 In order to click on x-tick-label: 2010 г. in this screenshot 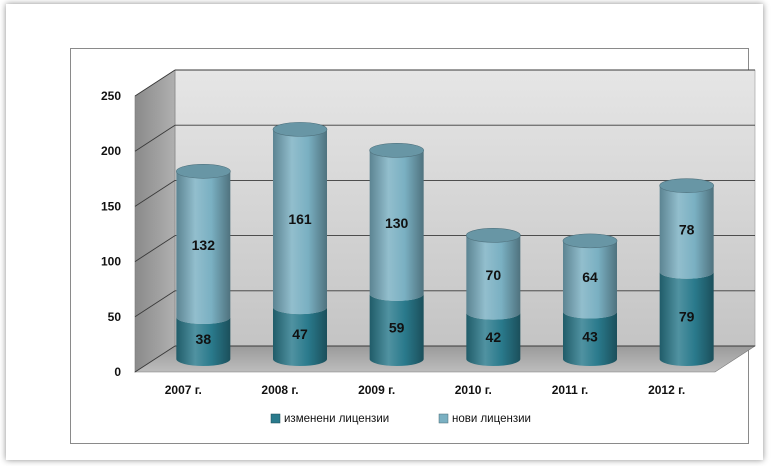, I will do `click(473, 390)`.